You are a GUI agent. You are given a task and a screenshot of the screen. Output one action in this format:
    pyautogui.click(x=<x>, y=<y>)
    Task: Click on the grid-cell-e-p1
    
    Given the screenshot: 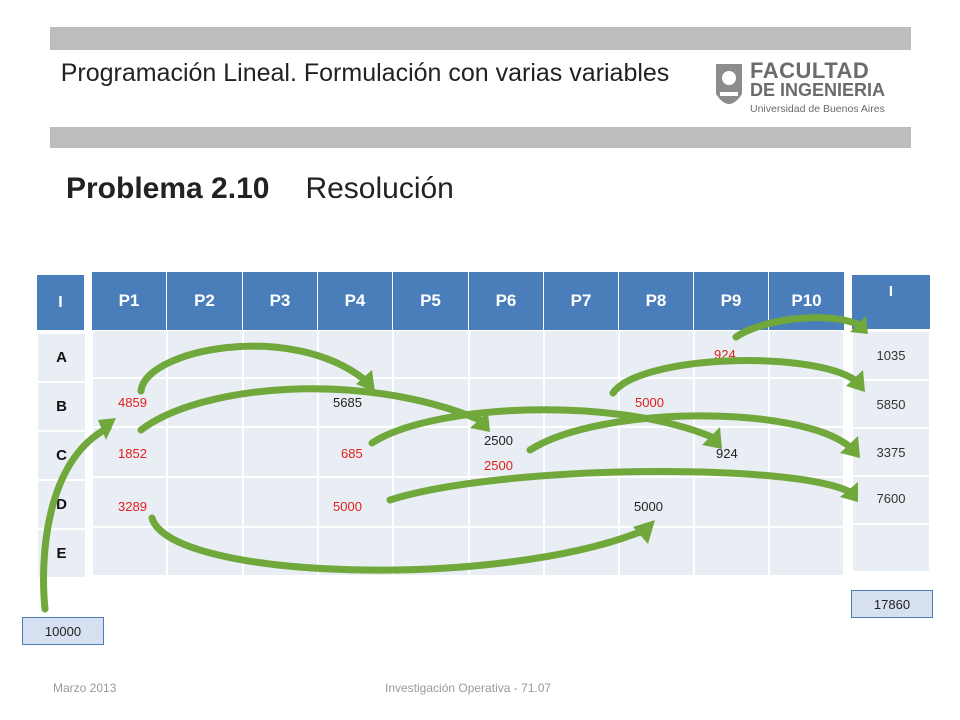 What is the action you would take?
    pyautogui.click(x=129, y=551)
    